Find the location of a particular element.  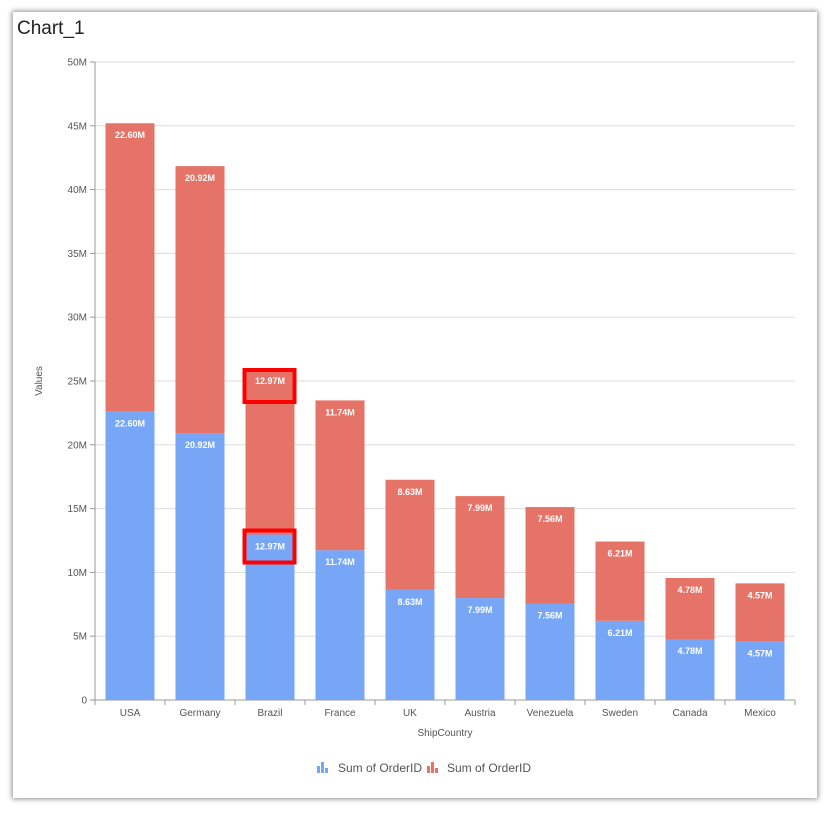

bar-series2-germany is located at coordinates (200, 300).